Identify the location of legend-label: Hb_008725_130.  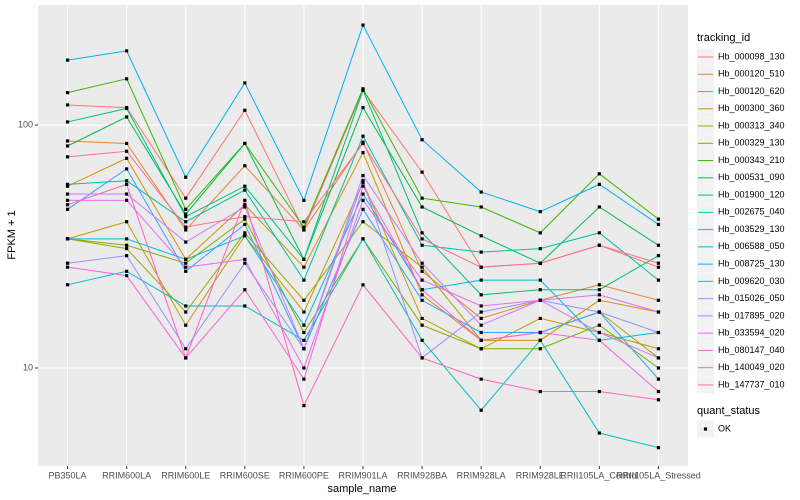
(751, 263).